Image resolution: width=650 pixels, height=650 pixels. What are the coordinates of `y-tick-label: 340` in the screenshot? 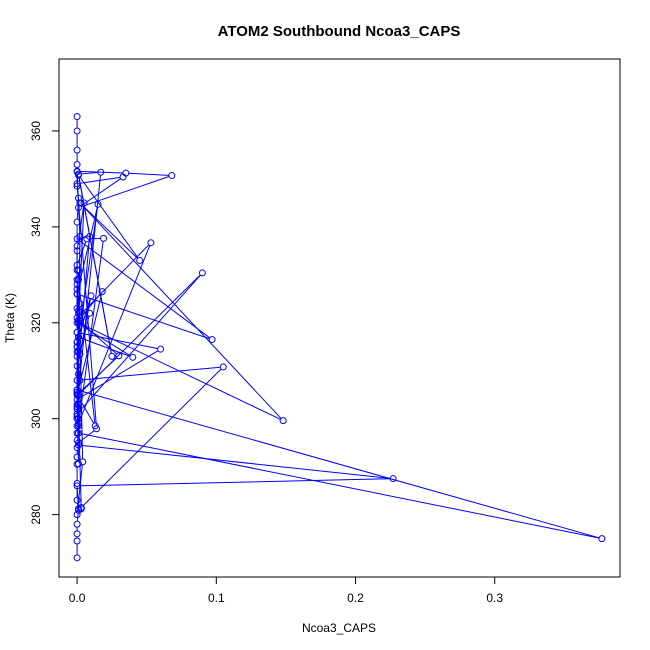 It's located at (36, 227).